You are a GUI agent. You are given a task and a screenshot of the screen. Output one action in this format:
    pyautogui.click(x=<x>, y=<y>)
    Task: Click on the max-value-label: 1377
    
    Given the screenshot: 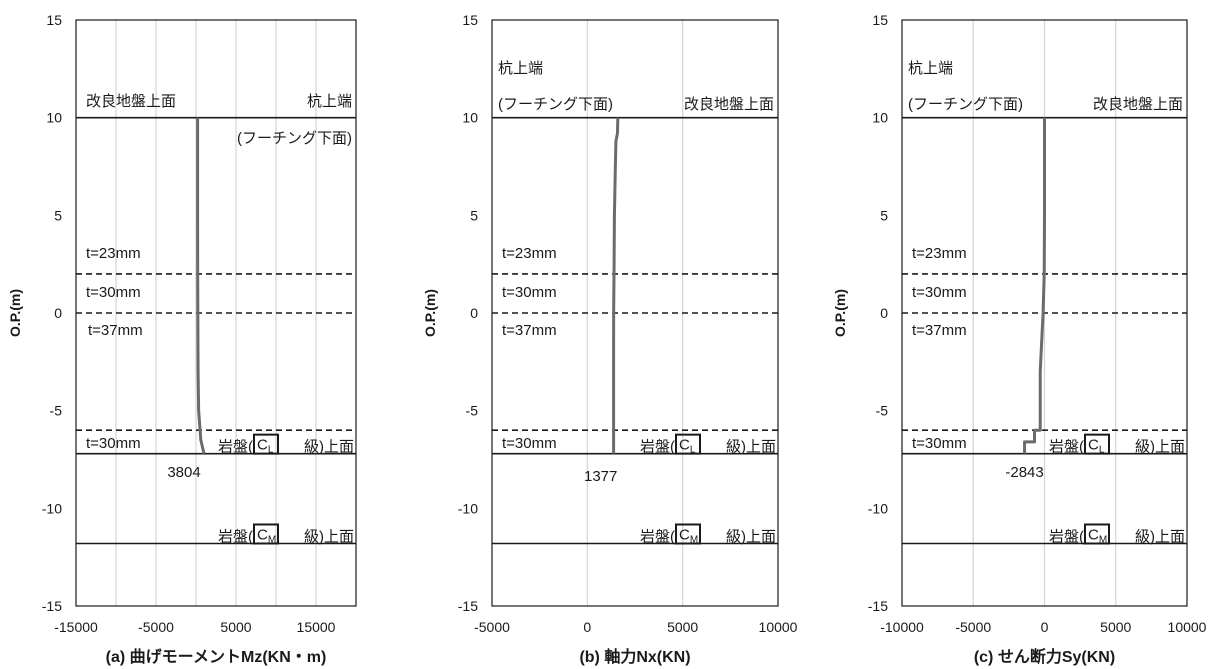 What is the action you would take?
    pyautogui.click(x=600, y=476)
    